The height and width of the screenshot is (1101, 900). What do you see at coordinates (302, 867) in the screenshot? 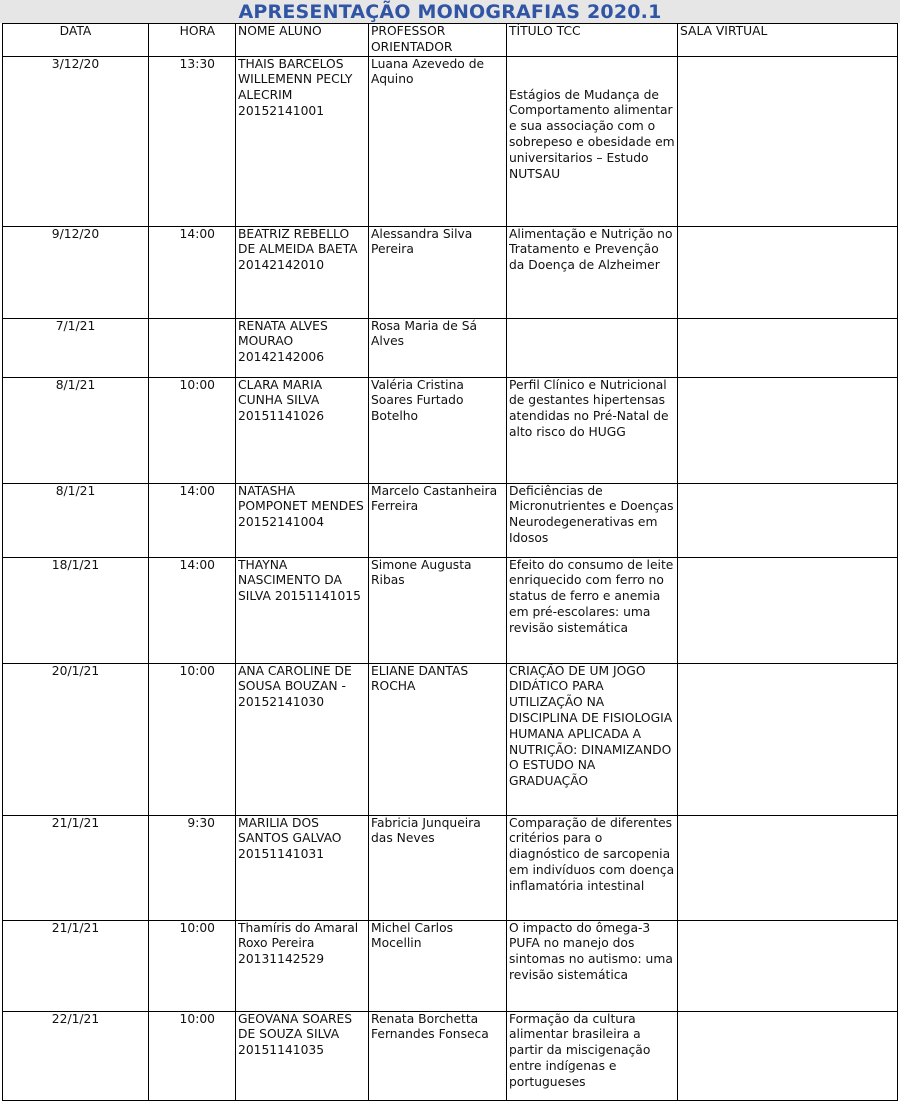
I see `cell-aluno: MARILIA DOS SANTOS GALVAO 20151141031` at bounding box center [302, 867].